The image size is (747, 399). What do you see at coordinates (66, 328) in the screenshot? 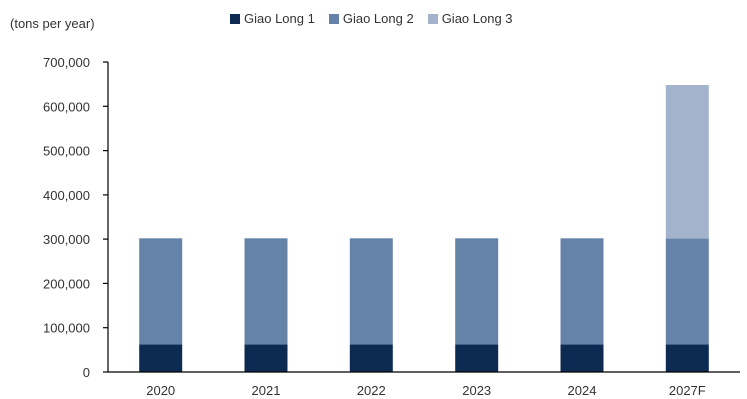
I see `y-tick-label: 100,000` at bounding box center [66, 328].